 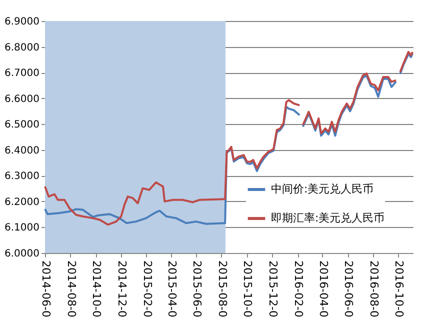 What do you see at coordinates (22, 22) in the screenshot?
I see `y-tick-label: 6.9000` at bounding box center [22, 22].